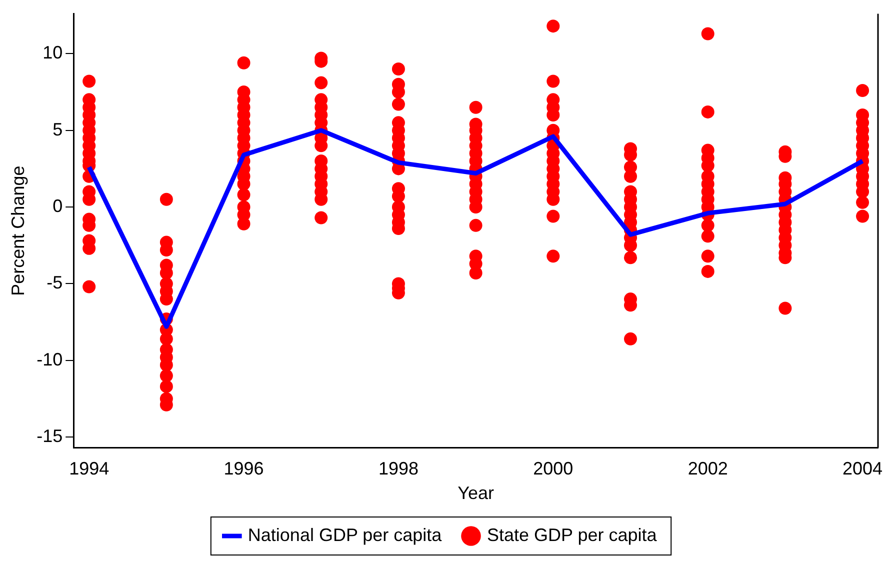 This screenshot has height=561, width=892. Describe the element at coordinates (49, 436) in the screenshot. I see `y-tick-label: -15` at that location.